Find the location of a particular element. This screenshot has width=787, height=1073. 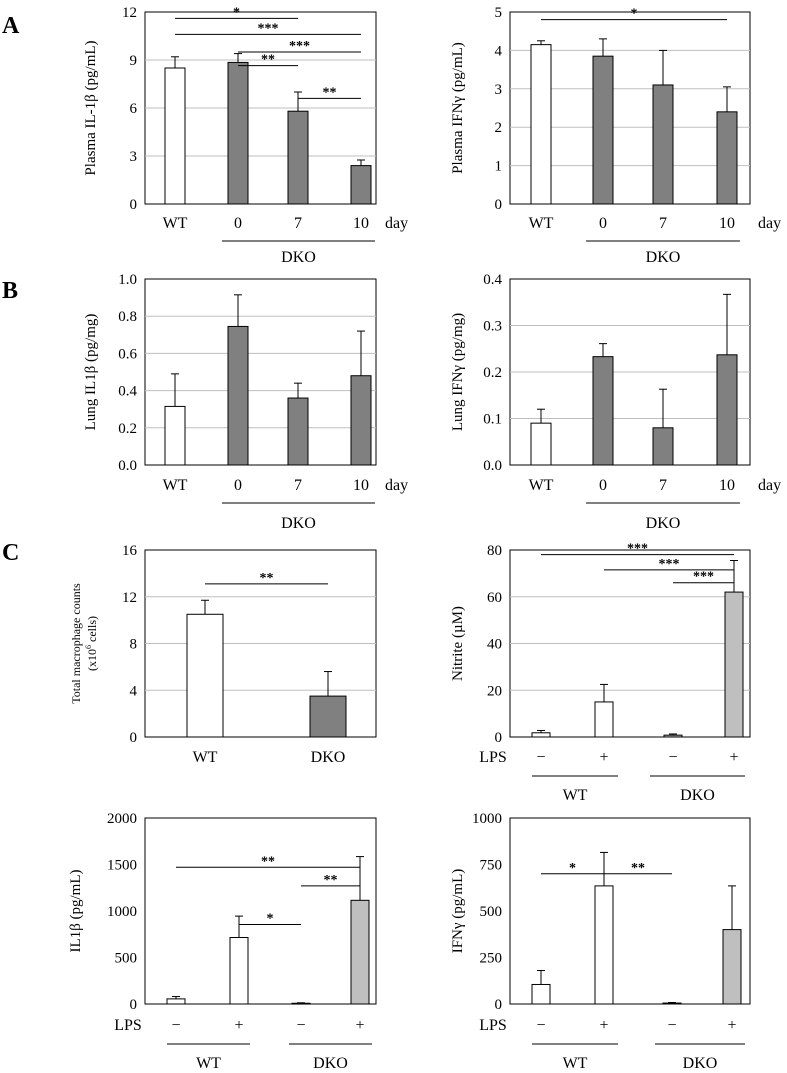

y-tick-label: 0.1 is located at coordinates (492, 420).